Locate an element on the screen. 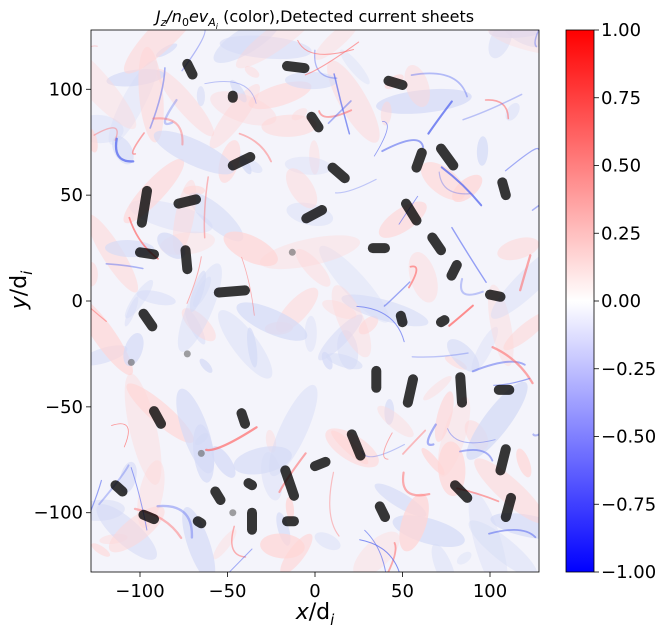  y-axis-label: y/di is located at coordinates (21, 290).